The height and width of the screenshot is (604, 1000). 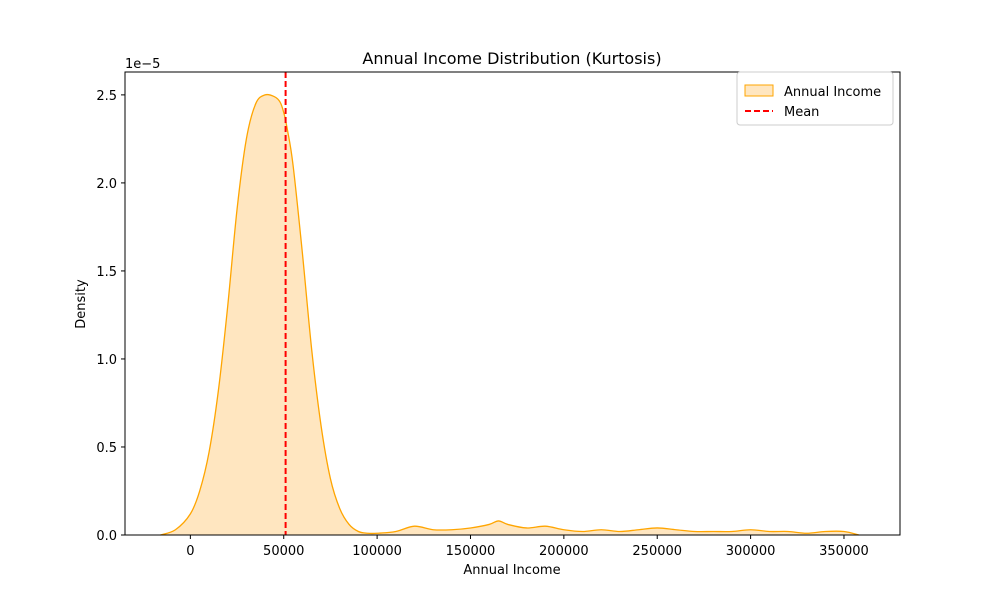 What do you see at coordinates (142, 64) in the screenshot?
I see `y-scale-offset-label: 1e−5` at bounding box center [142, 64].